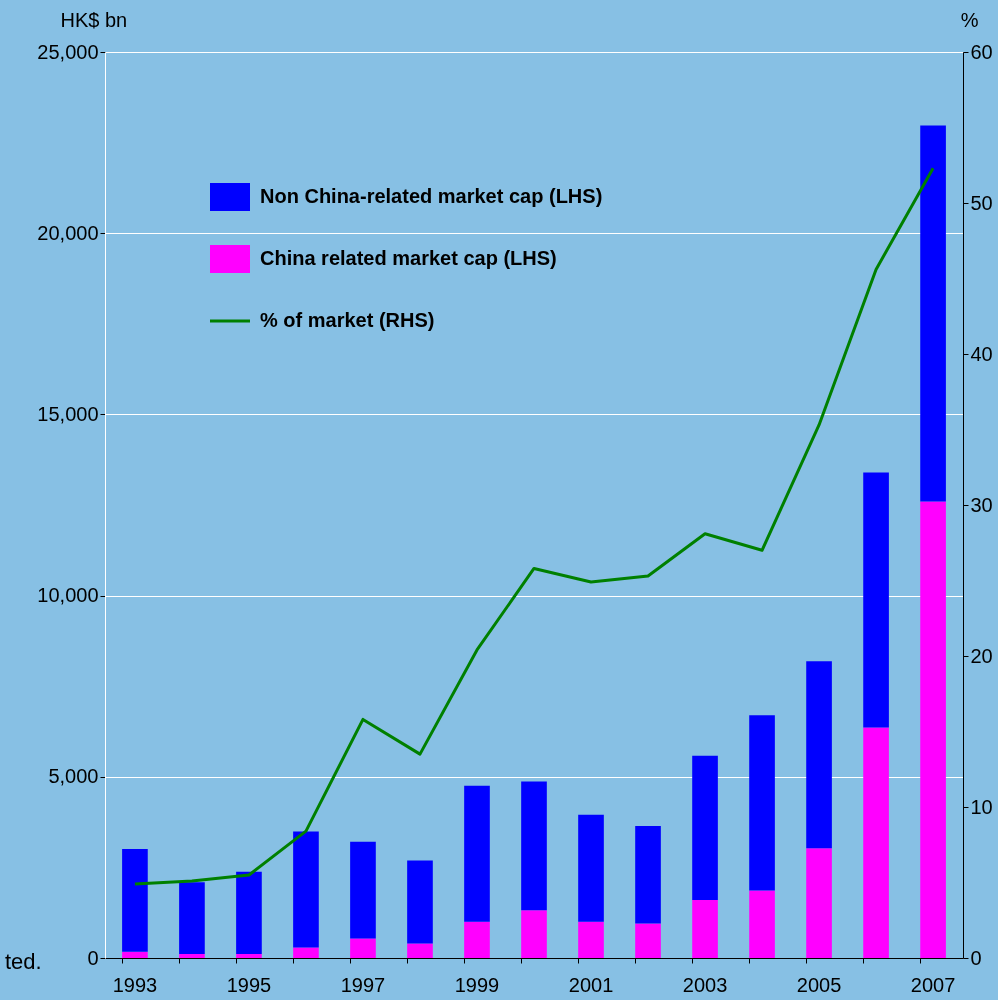  I want to click on y-tick-label: 5,000, so click(73, 776).